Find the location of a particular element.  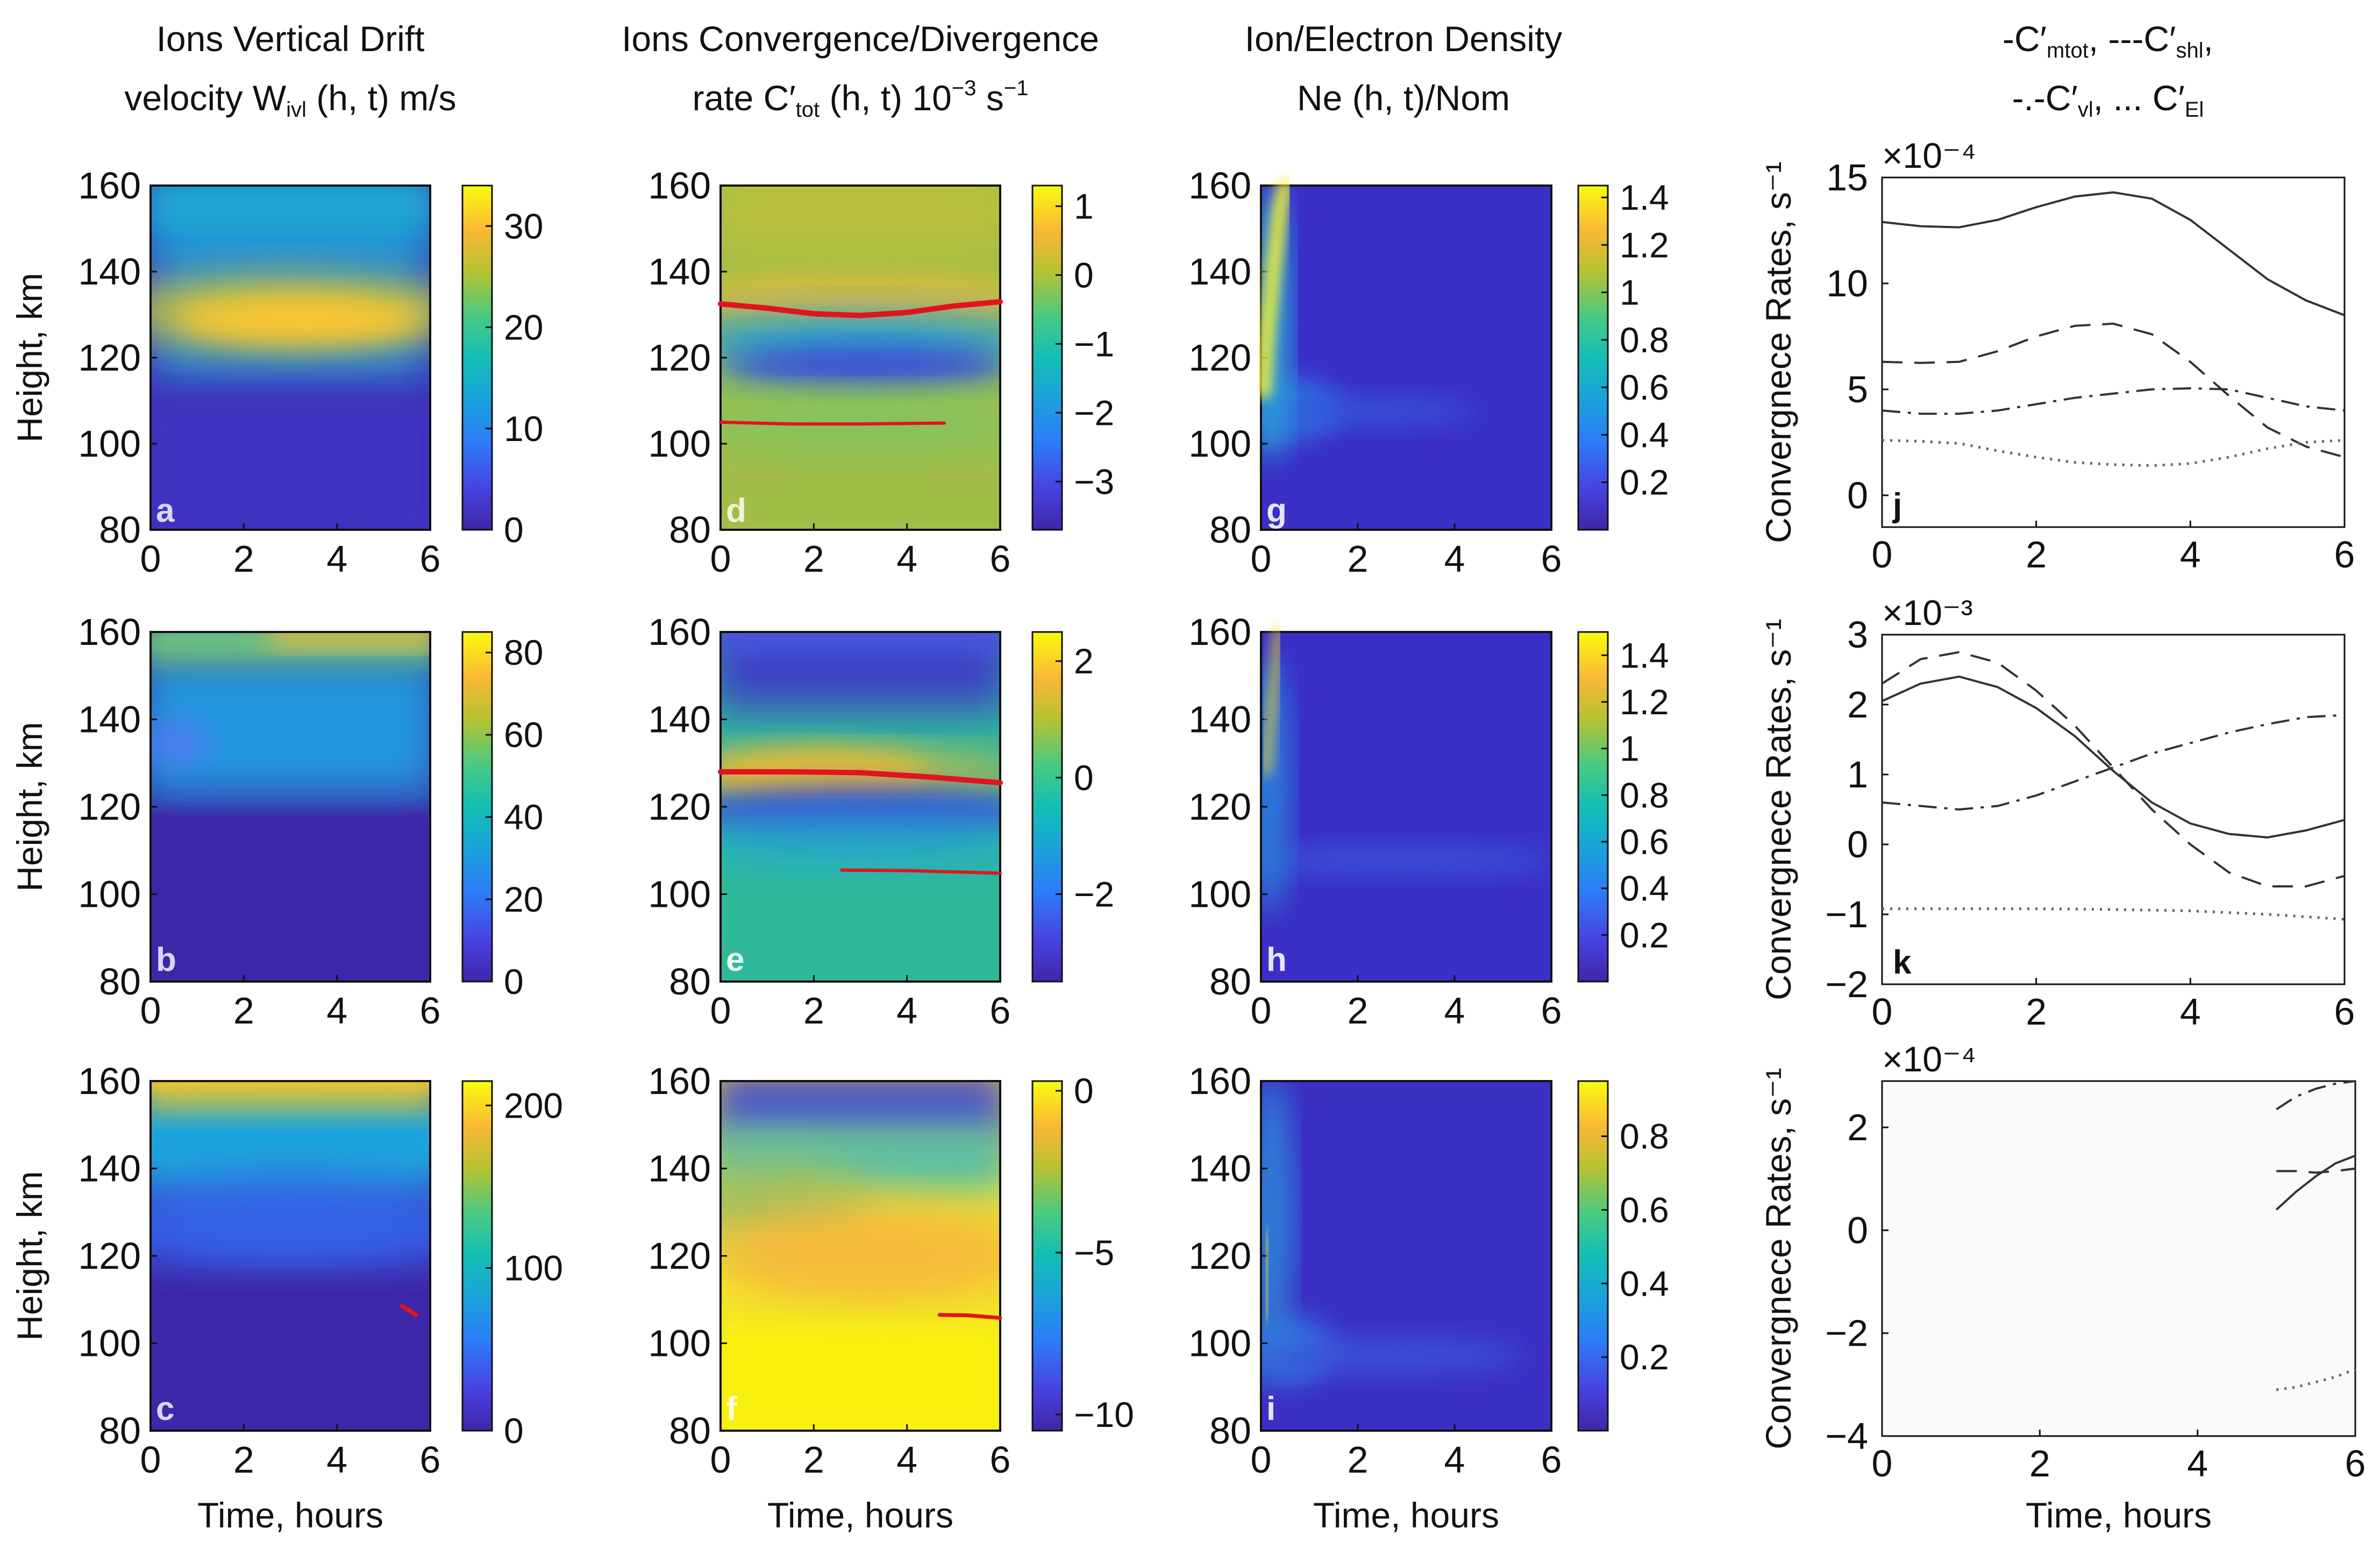

x-tick-label-e: 6 is located at coordinates (1000, 1011).